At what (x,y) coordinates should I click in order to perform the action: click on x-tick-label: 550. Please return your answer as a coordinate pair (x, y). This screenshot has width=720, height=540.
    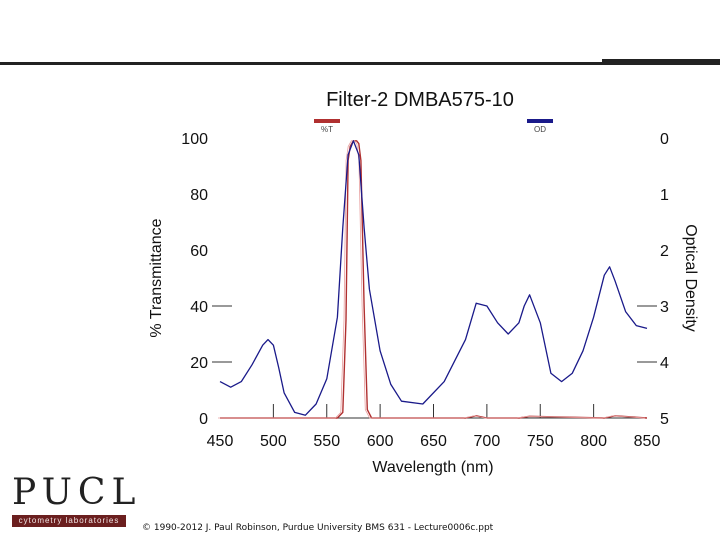
    Looking at the image, I should click on (326, 441).